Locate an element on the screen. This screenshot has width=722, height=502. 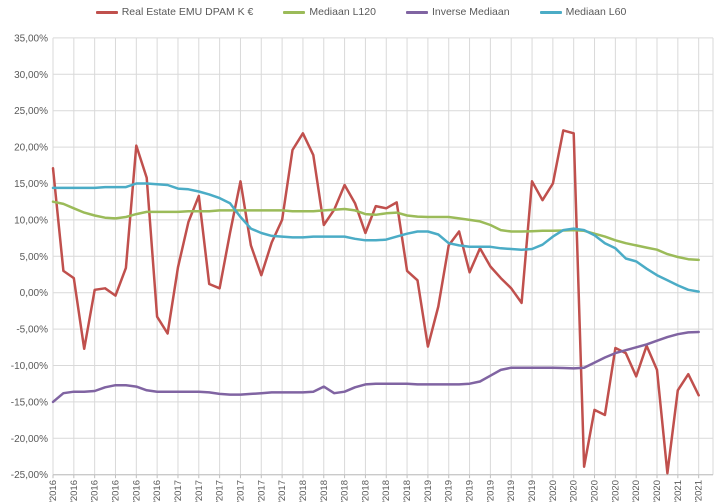
legend-label: Mediaan L120 is located at coordinates (342, 12).